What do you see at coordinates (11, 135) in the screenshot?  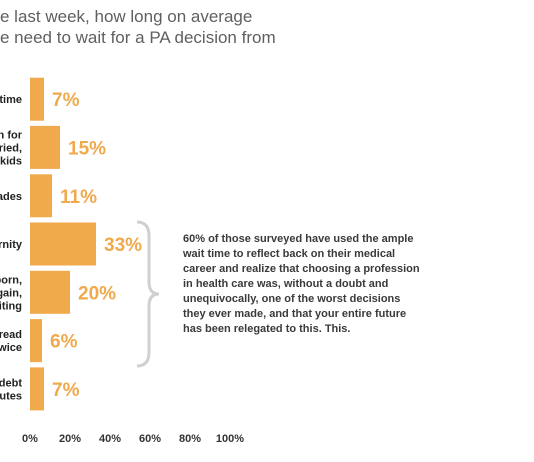 I see `category-label-1-0: n for` at bounding box center [11, 135].